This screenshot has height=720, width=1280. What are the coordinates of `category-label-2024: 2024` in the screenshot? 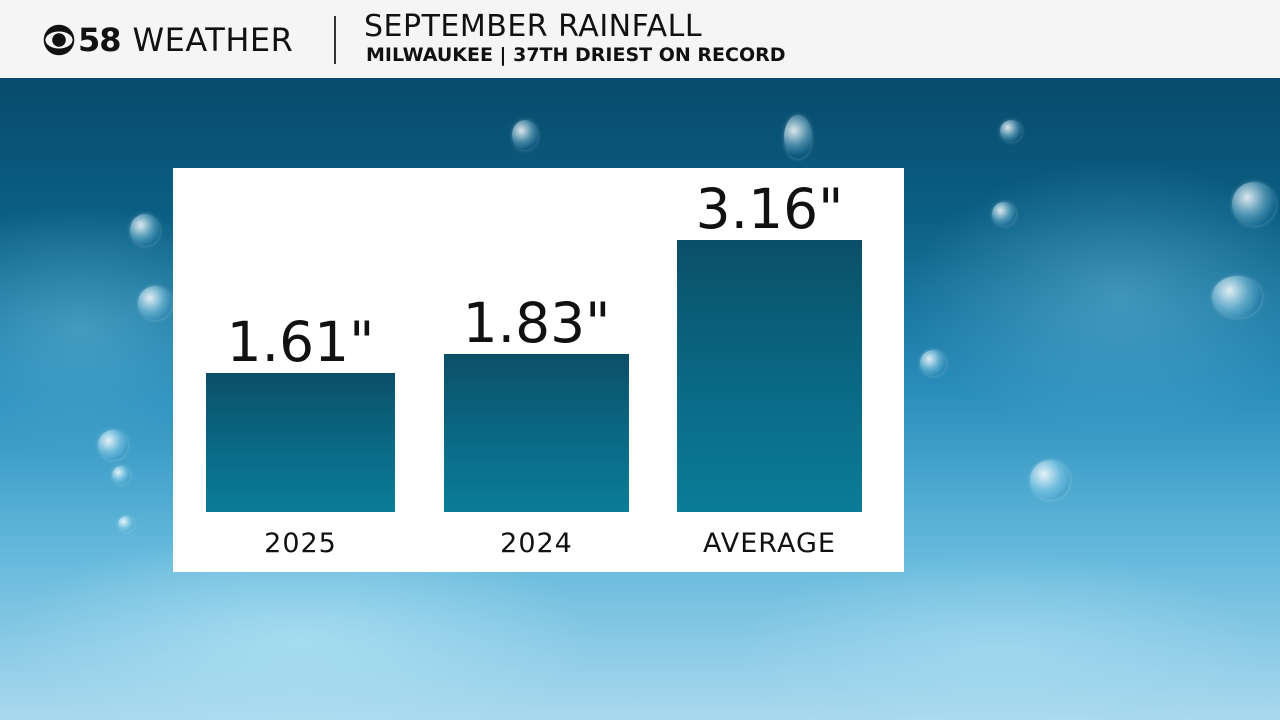 It's located at (536, 543).